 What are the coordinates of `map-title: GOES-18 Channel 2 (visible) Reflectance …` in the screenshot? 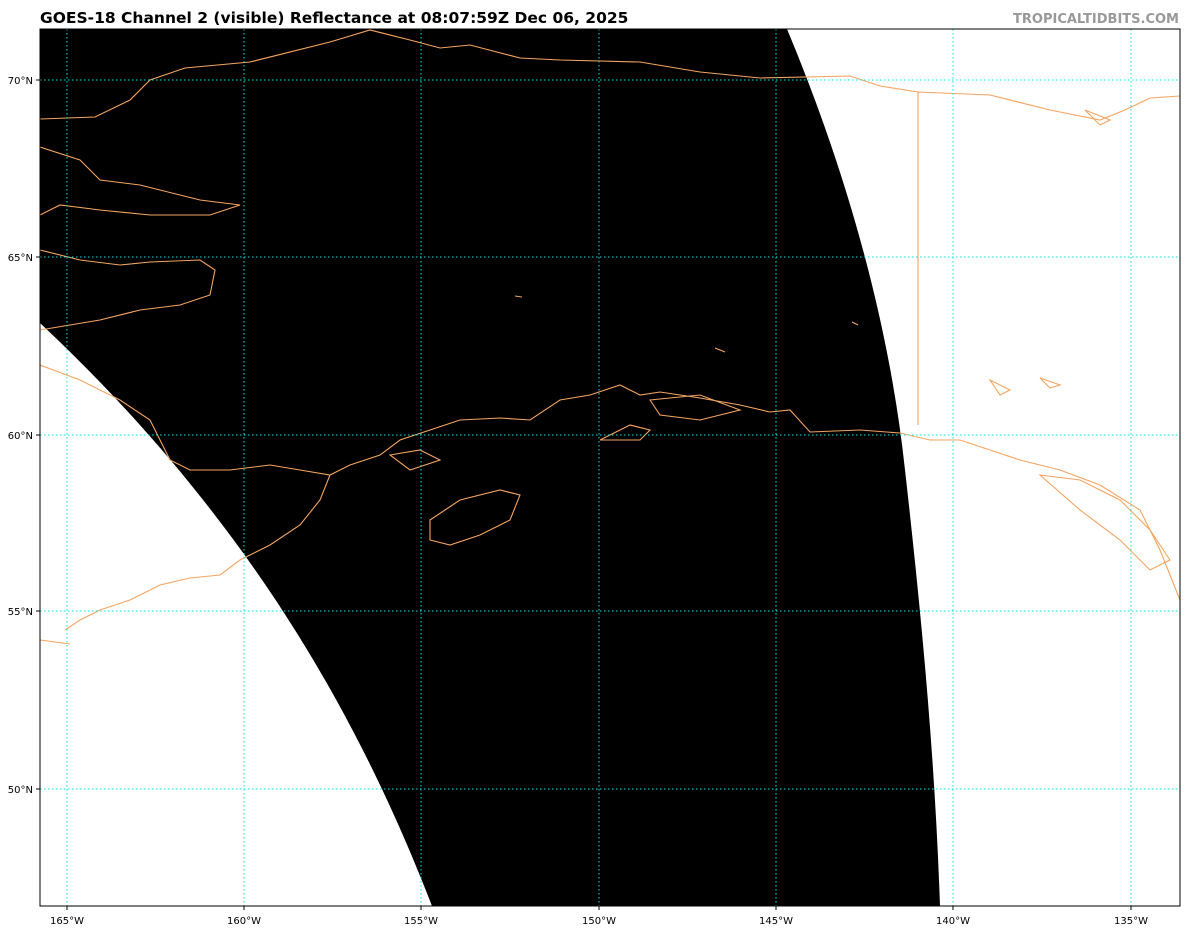 It's located at (334, 18).